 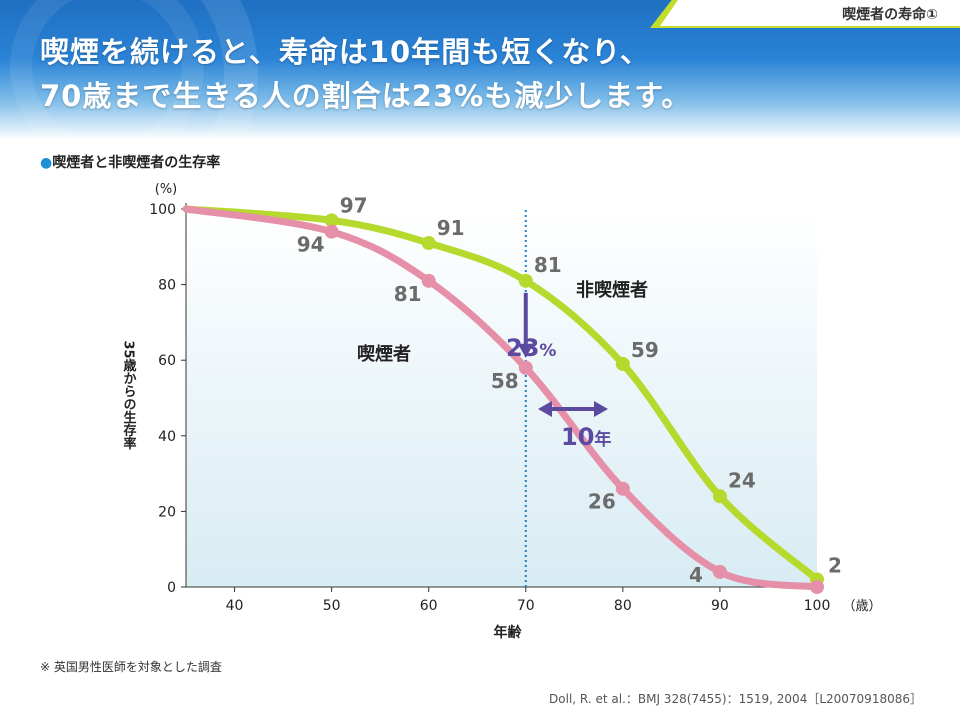 I want to click on y-tick-label: 40, so click(x=167, y=437).